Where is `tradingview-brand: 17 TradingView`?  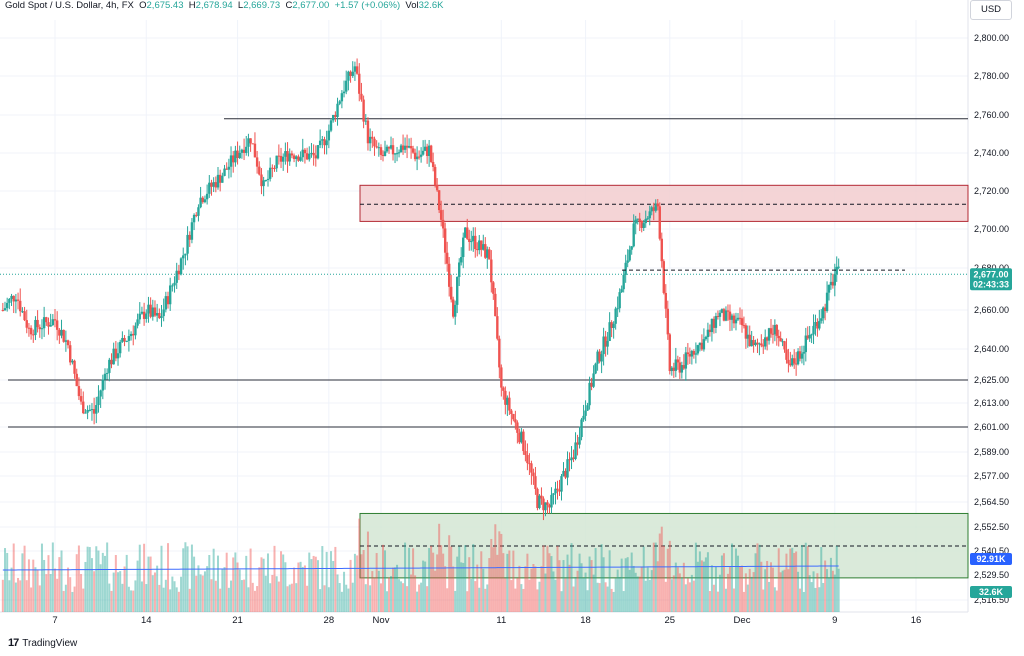 tradingview-brand: 17 TradingView is located at coordinates (42, 643).